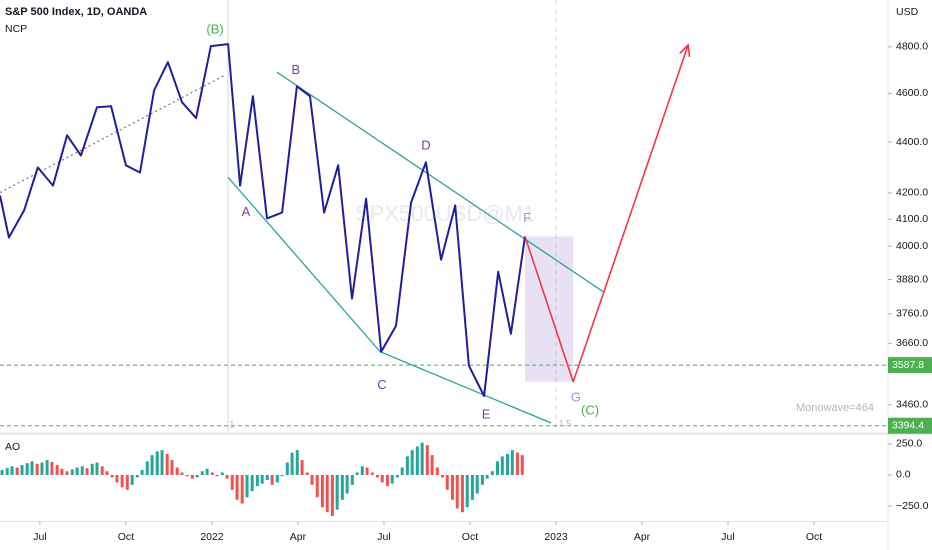  Describe the element at coordinates (212, 537) in the screenshot. I see `x-tick-label: 2022` at that location.